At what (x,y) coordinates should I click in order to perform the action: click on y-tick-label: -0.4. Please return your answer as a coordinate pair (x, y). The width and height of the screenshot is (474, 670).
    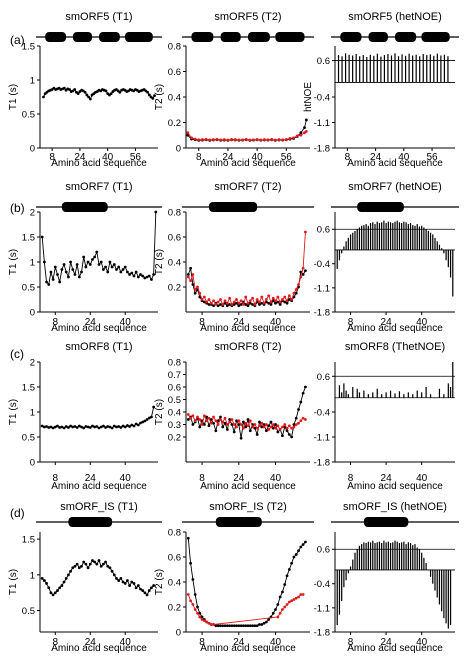
    Looking at the image, I should click on (322, 584).